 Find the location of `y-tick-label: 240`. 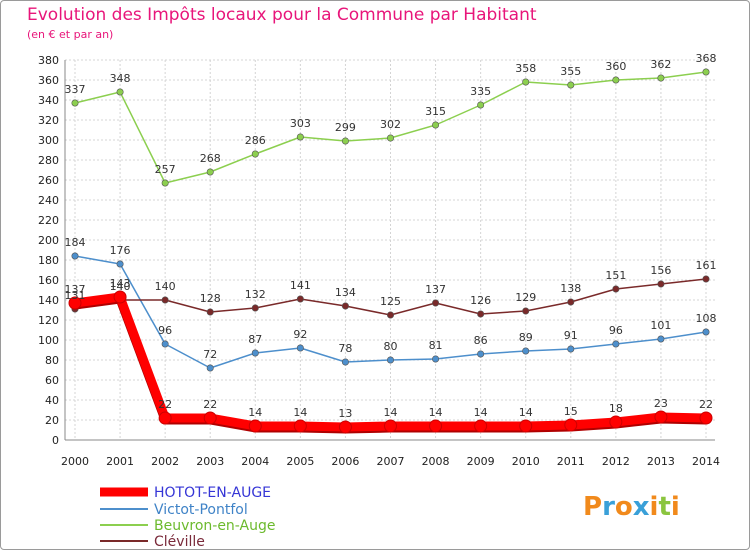

y-tick-label: 240 is located at coordinates (48, 200).